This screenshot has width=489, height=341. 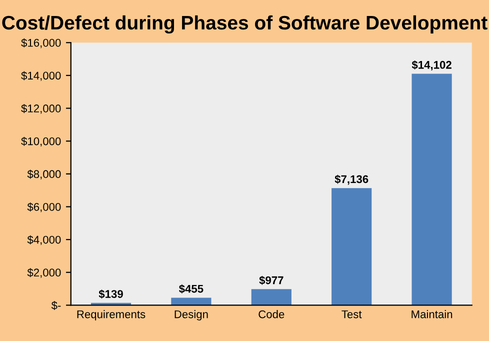 What do you see at coordinates (432, 65) in the screenshot?
I see `data-label: $14,102` at bounding box center [432, 65].